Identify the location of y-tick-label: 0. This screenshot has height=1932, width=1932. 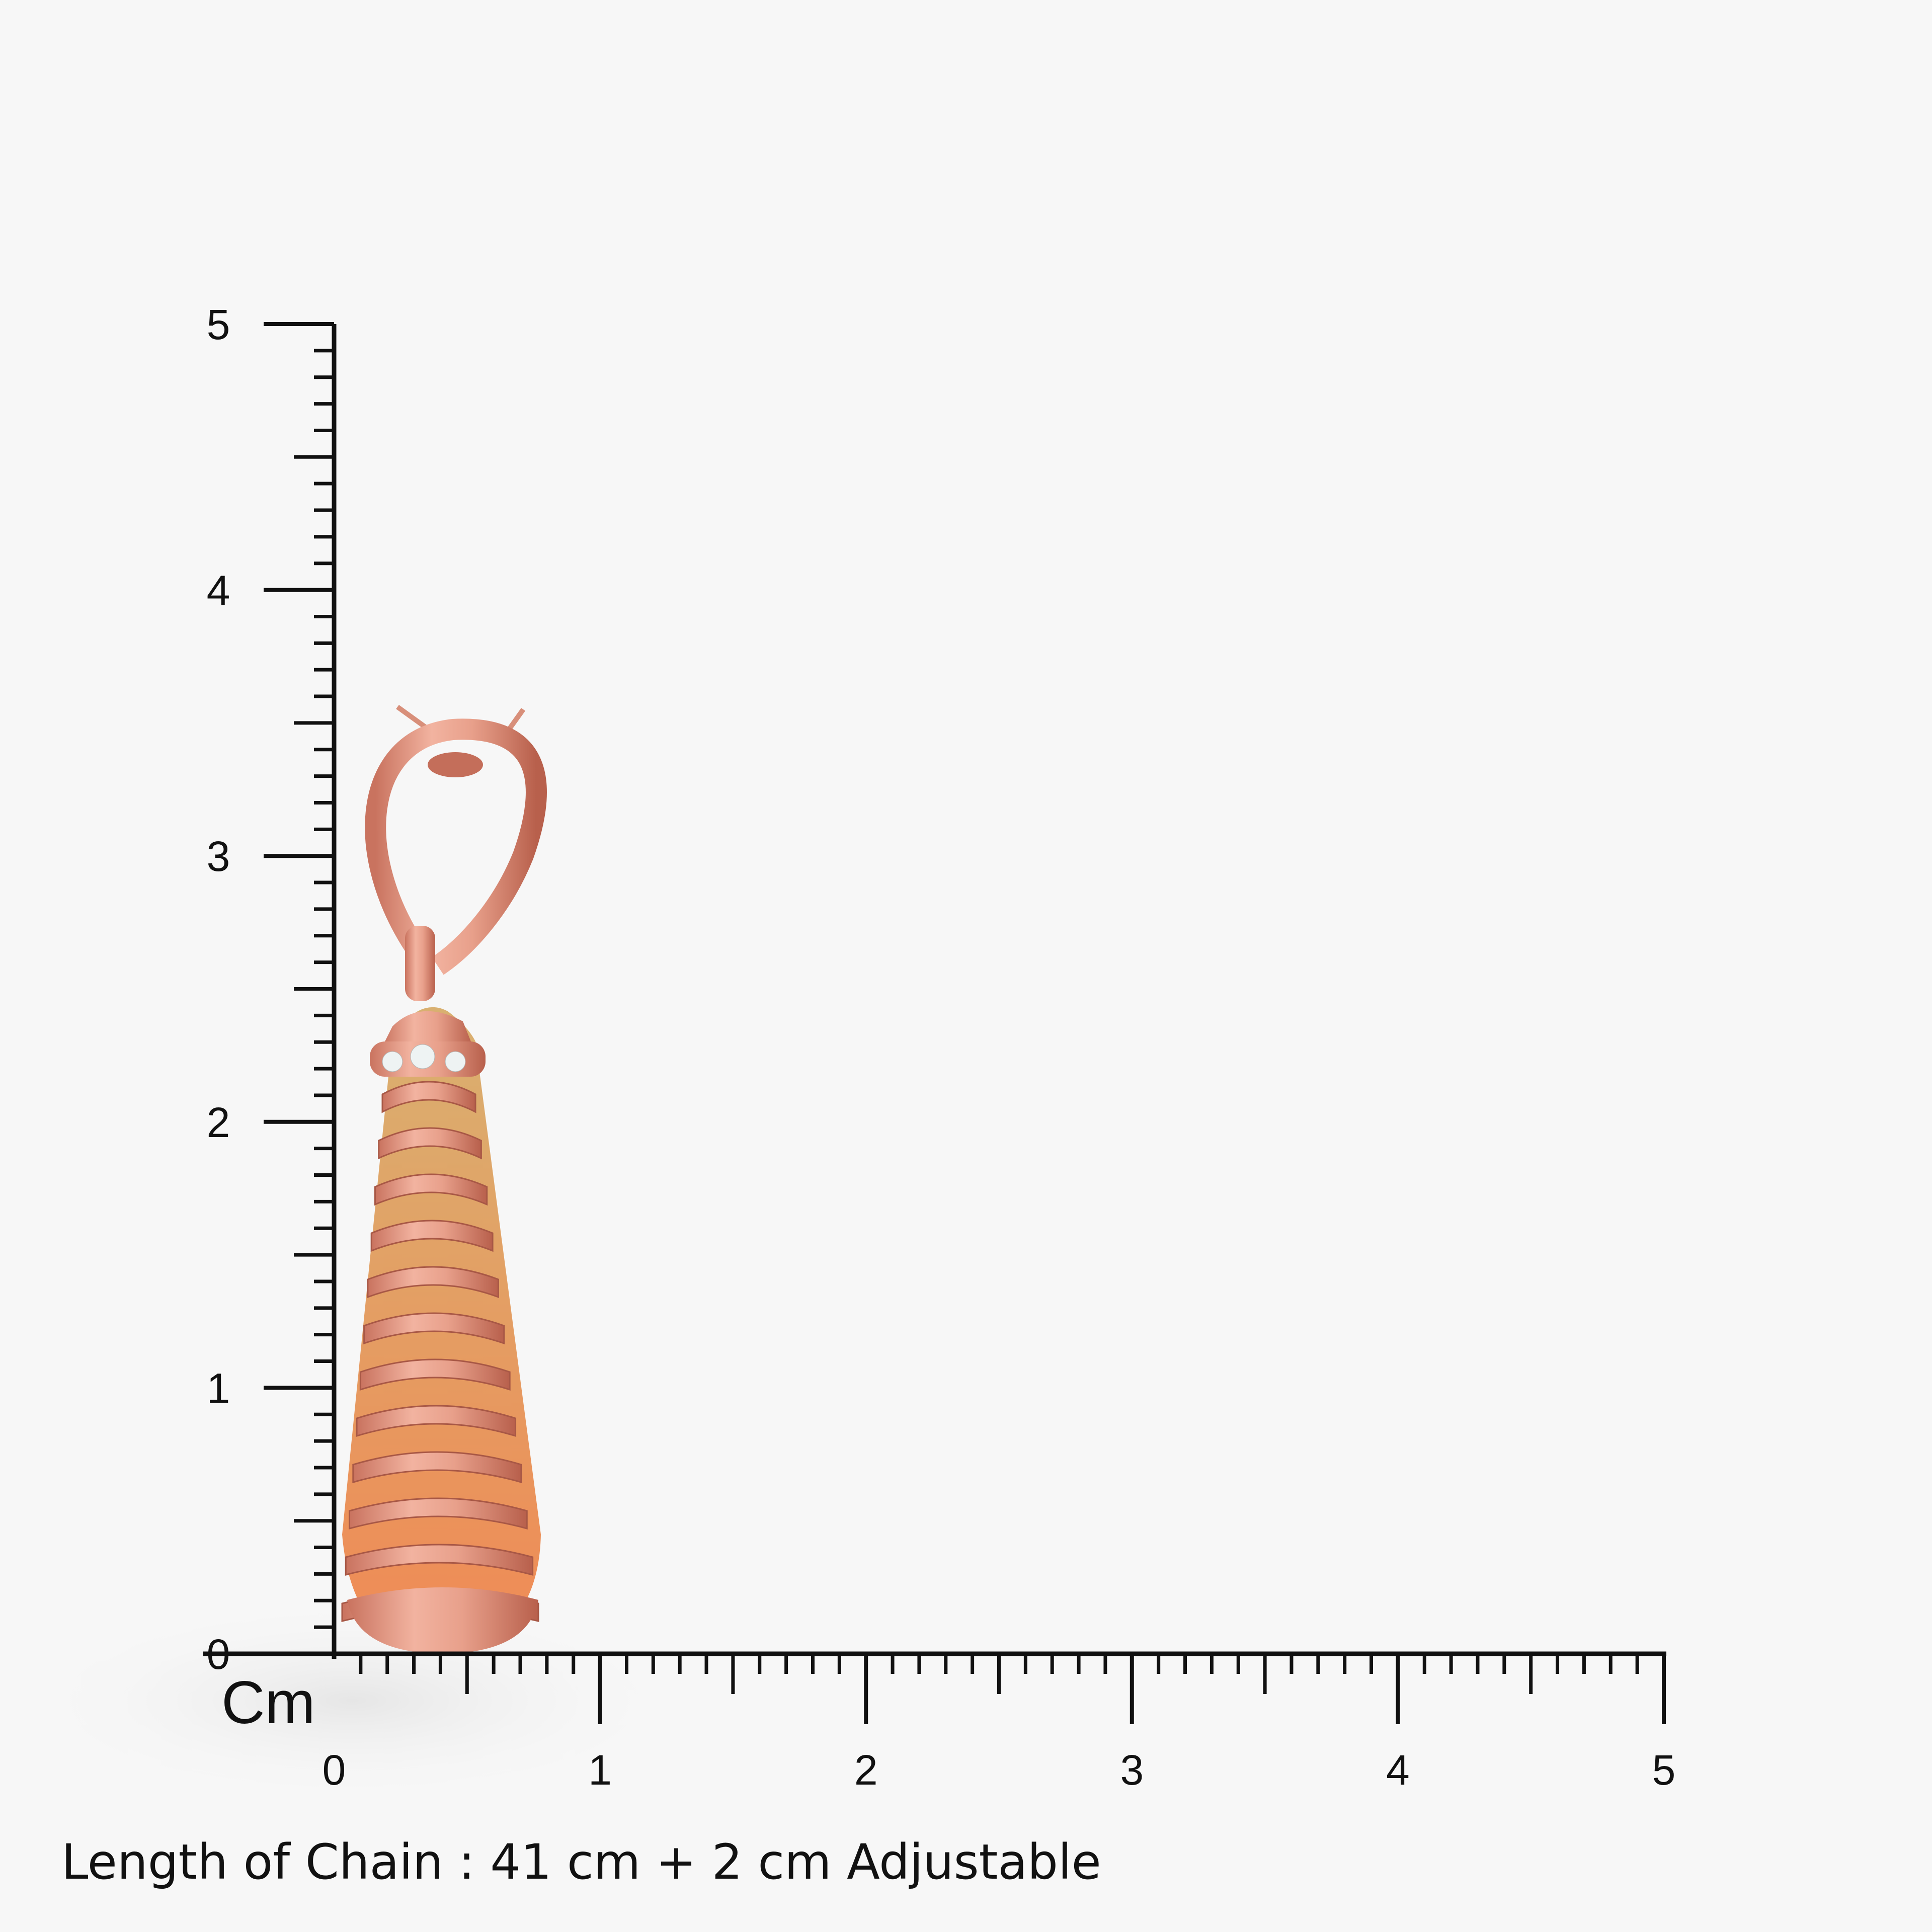
(219, 1654).